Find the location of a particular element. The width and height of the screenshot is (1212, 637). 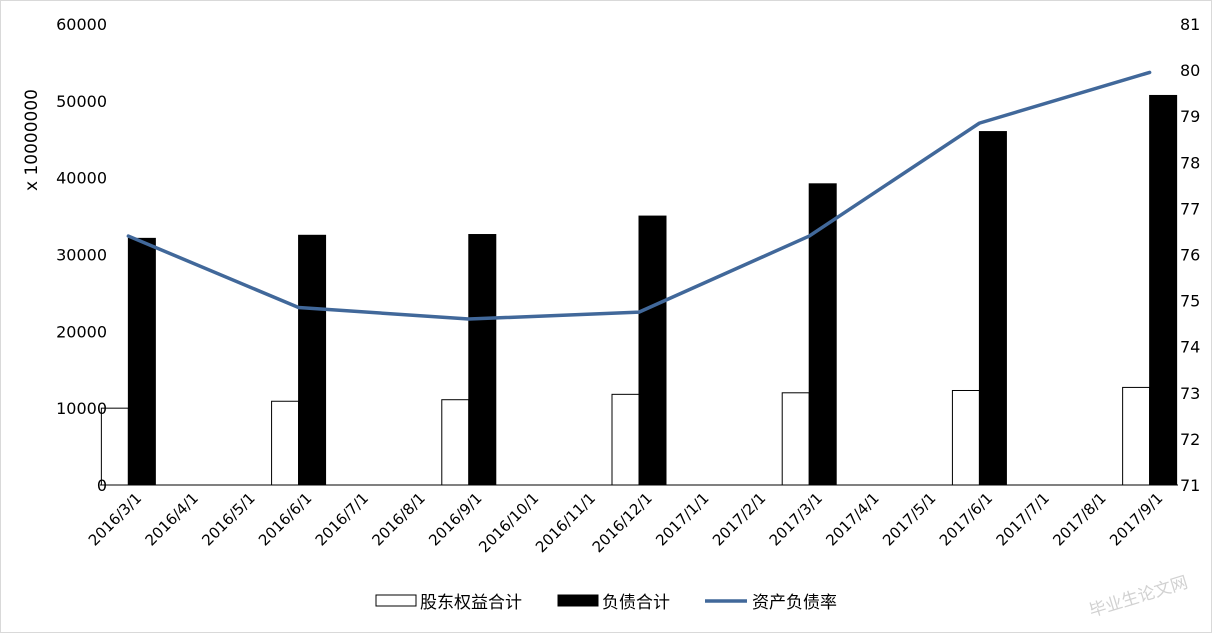

legend: 股东权益合计 负债合计 资产负债率 is located at coordinates (606, 603).